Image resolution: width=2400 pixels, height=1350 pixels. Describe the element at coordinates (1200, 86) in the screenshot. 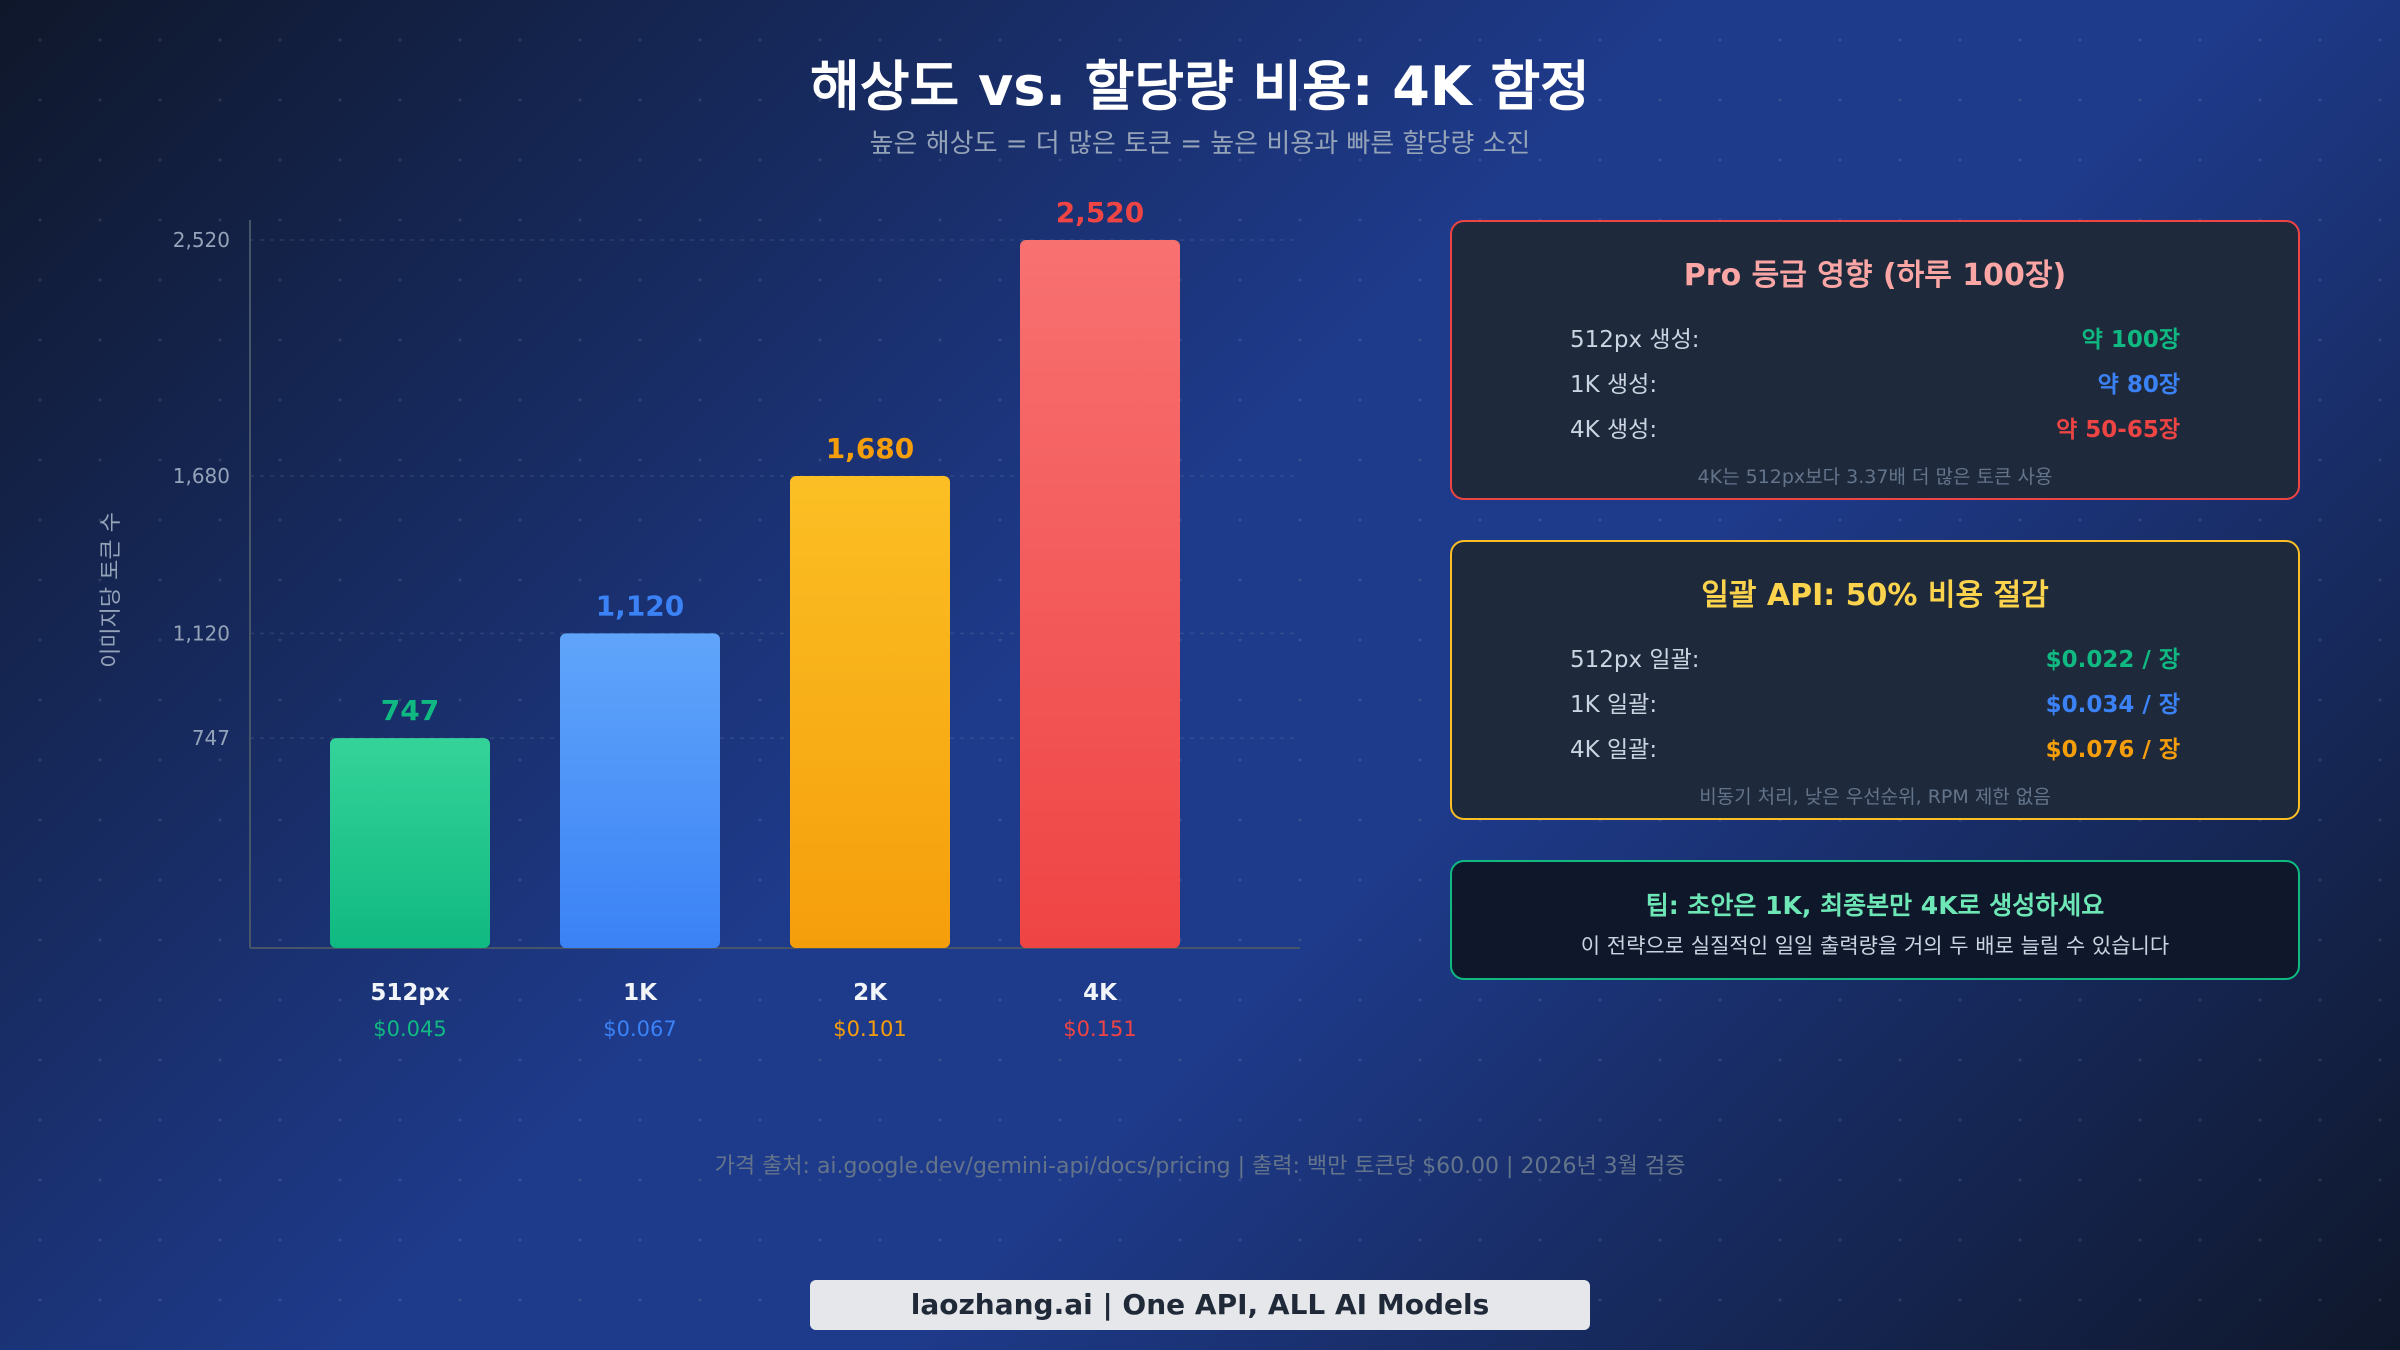

I see `page-title: 해상도 vs. 할당량 비용: 4K 함정` at that location.